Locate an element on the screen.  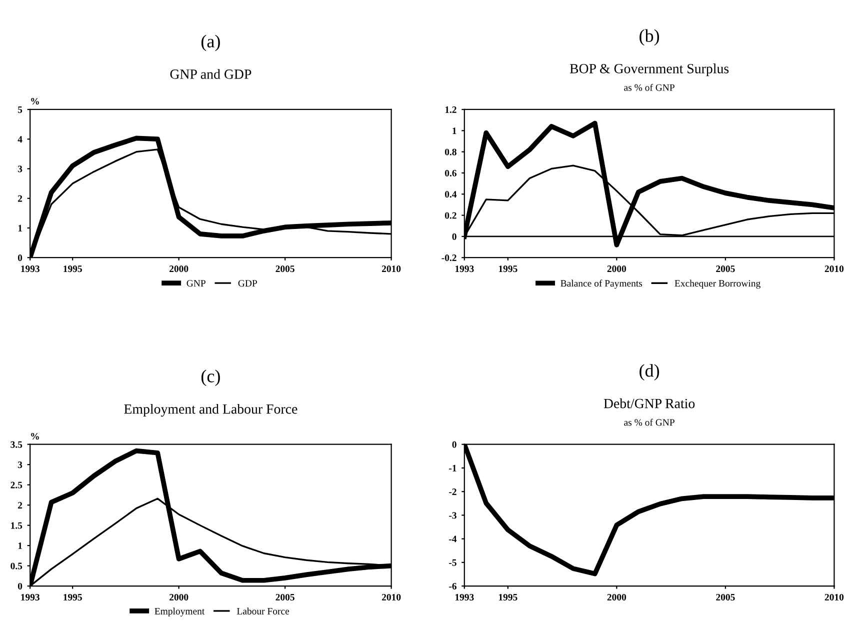
y-tick-label: -4 is located at coordinates (453, 539).